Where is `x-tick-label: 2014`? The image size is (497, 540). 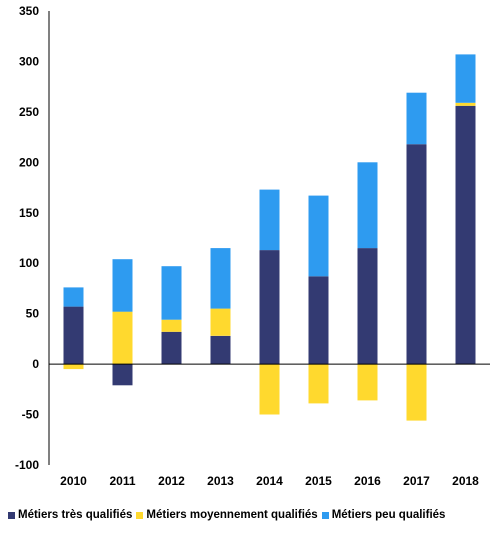 x-tick-label: 2014 is located at coordinates (269, 481).